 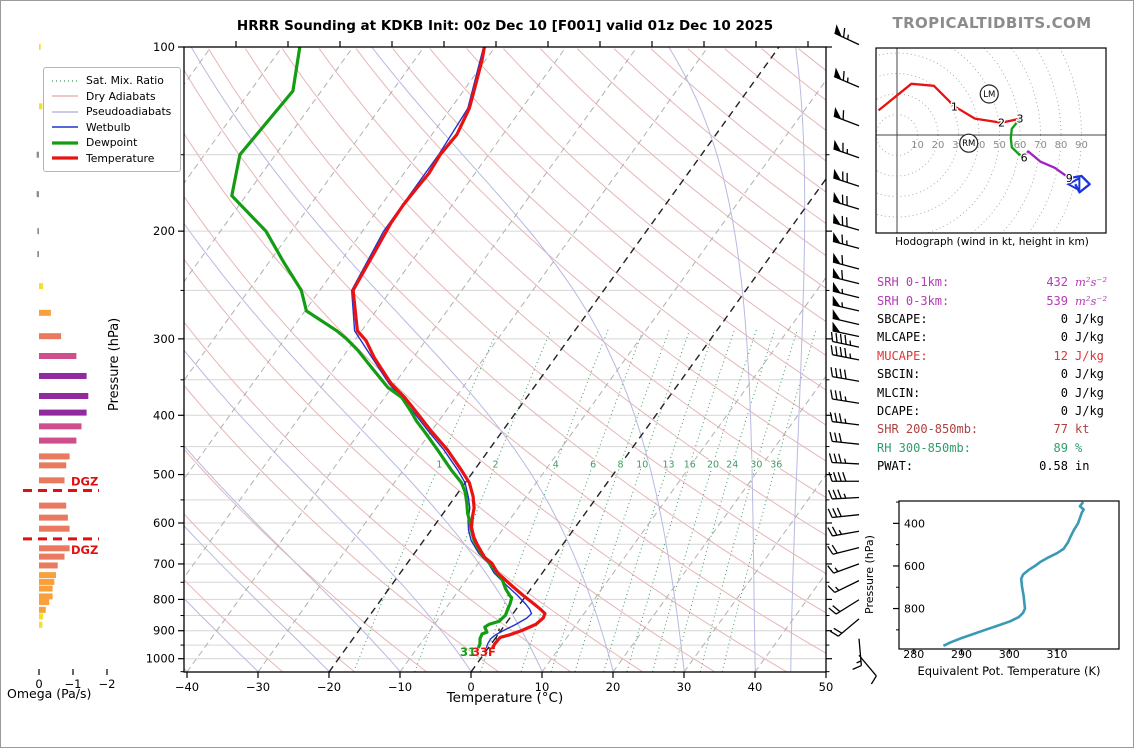 I want to click on wind-barb-column, so click(x=852, y=354).